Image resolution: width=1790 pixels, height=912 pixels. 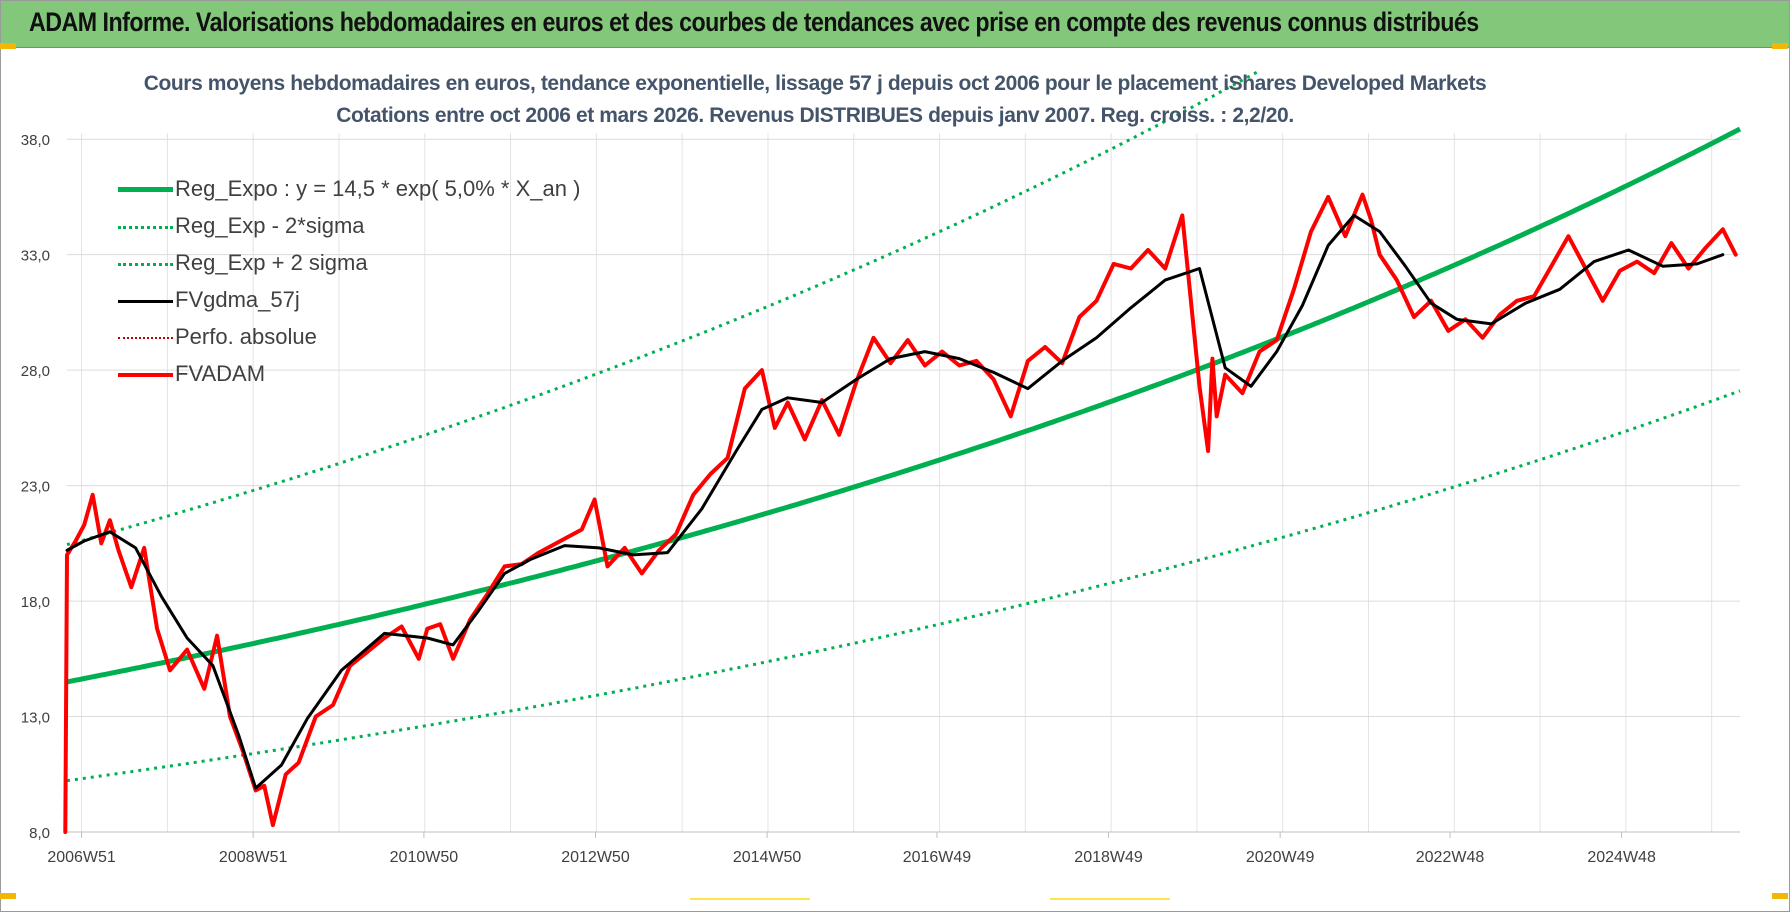 I want to click on x-tick-label: 2008W51, so click(x=253, y=857).